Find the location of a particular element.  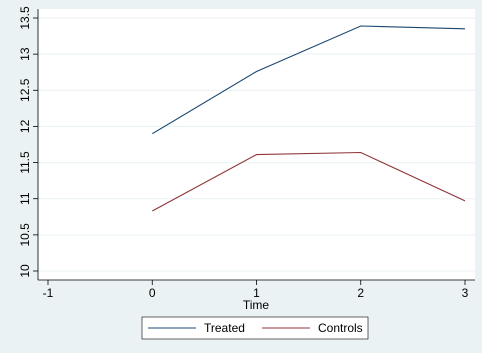

y-tick-label: 12.5 is located at coordinates (25, 90).